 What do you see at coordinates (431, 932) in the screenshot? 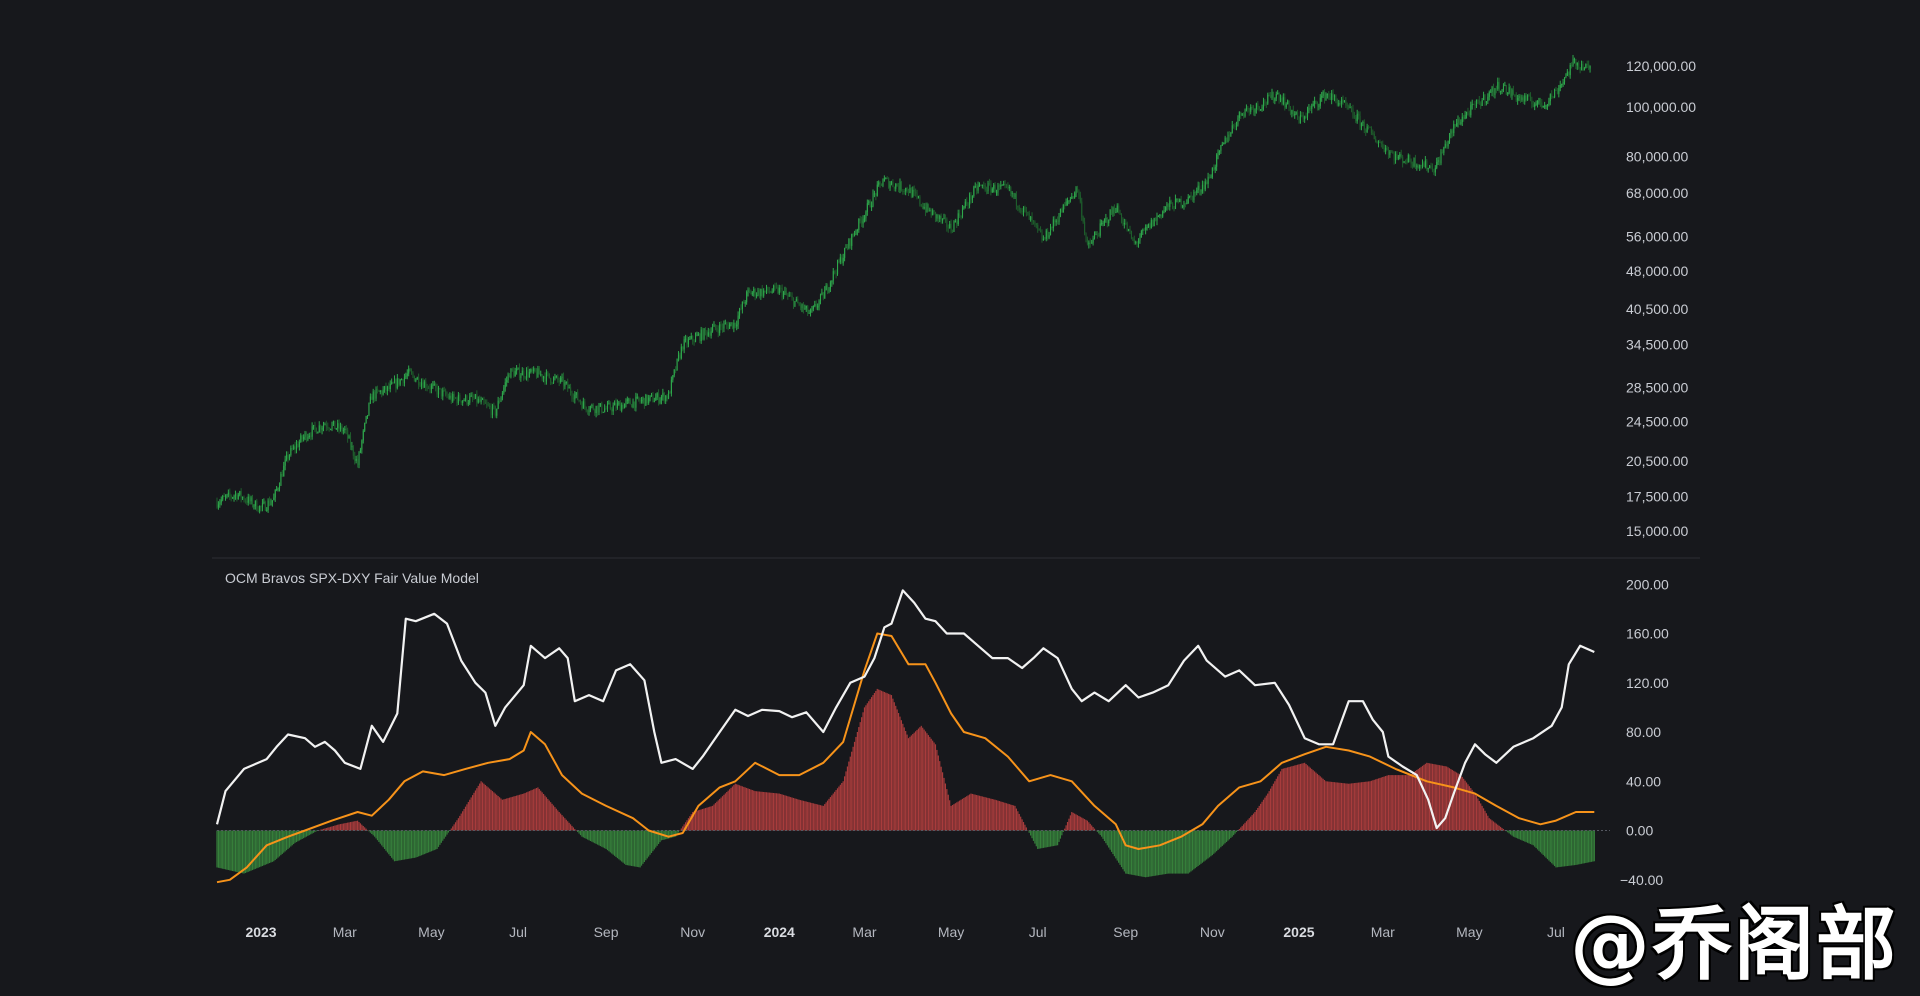
I see `x-tick-label: May` at bounding box center [431, 932].